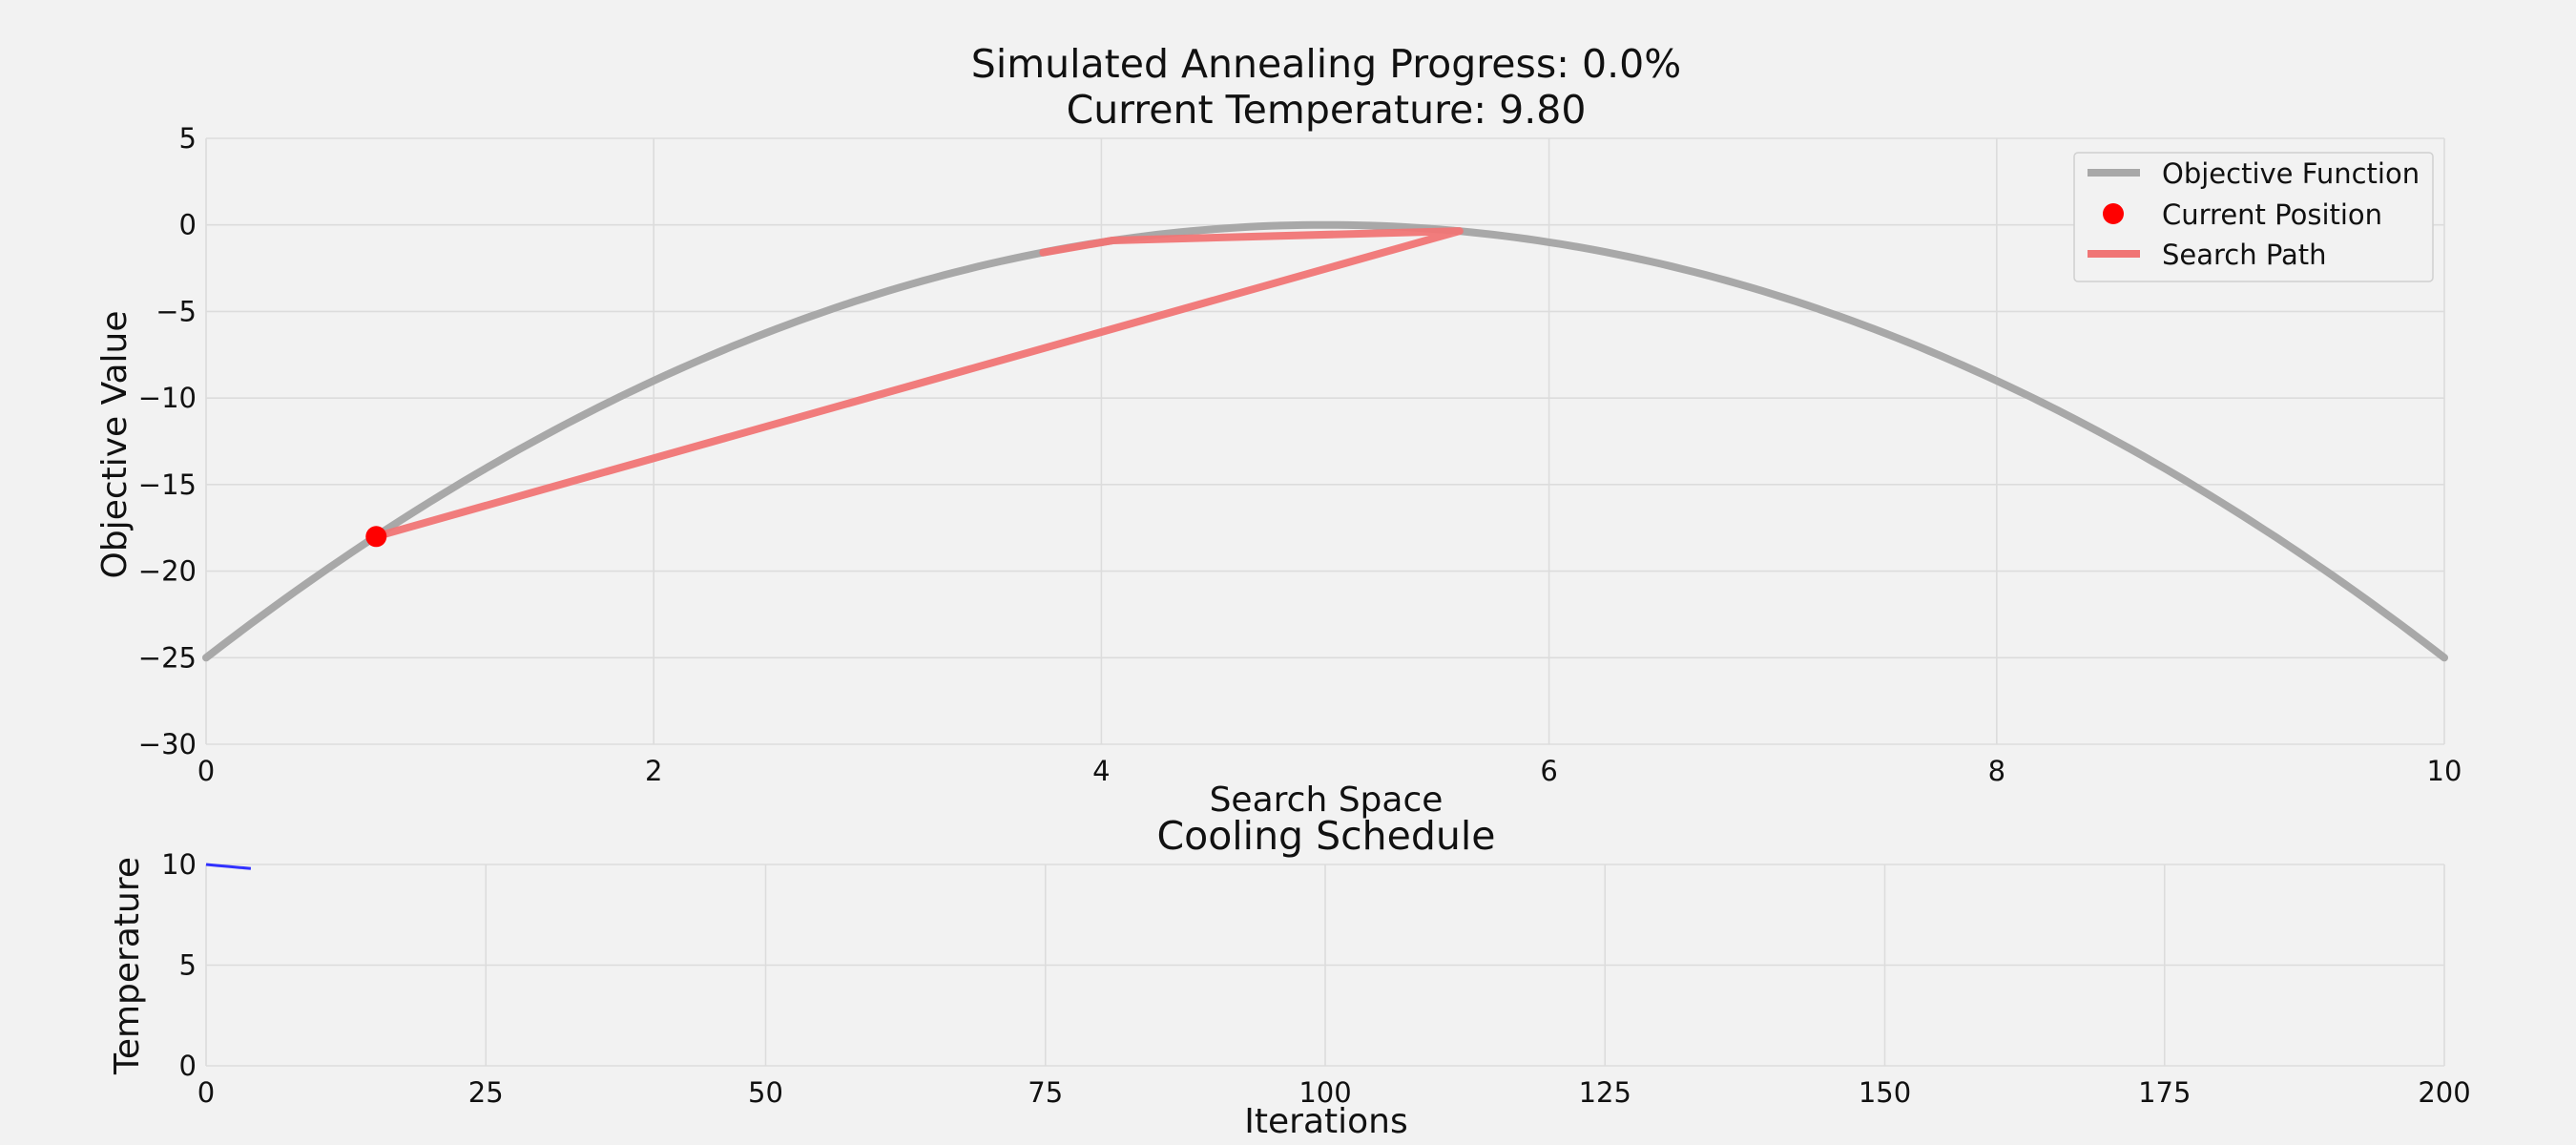 The height and width of the screenshot is (1145, 2576). What do you see at coordinates (176, 311) in the screenshot?
I see `y-tick-label: −5` at bounding box center [176, 311].